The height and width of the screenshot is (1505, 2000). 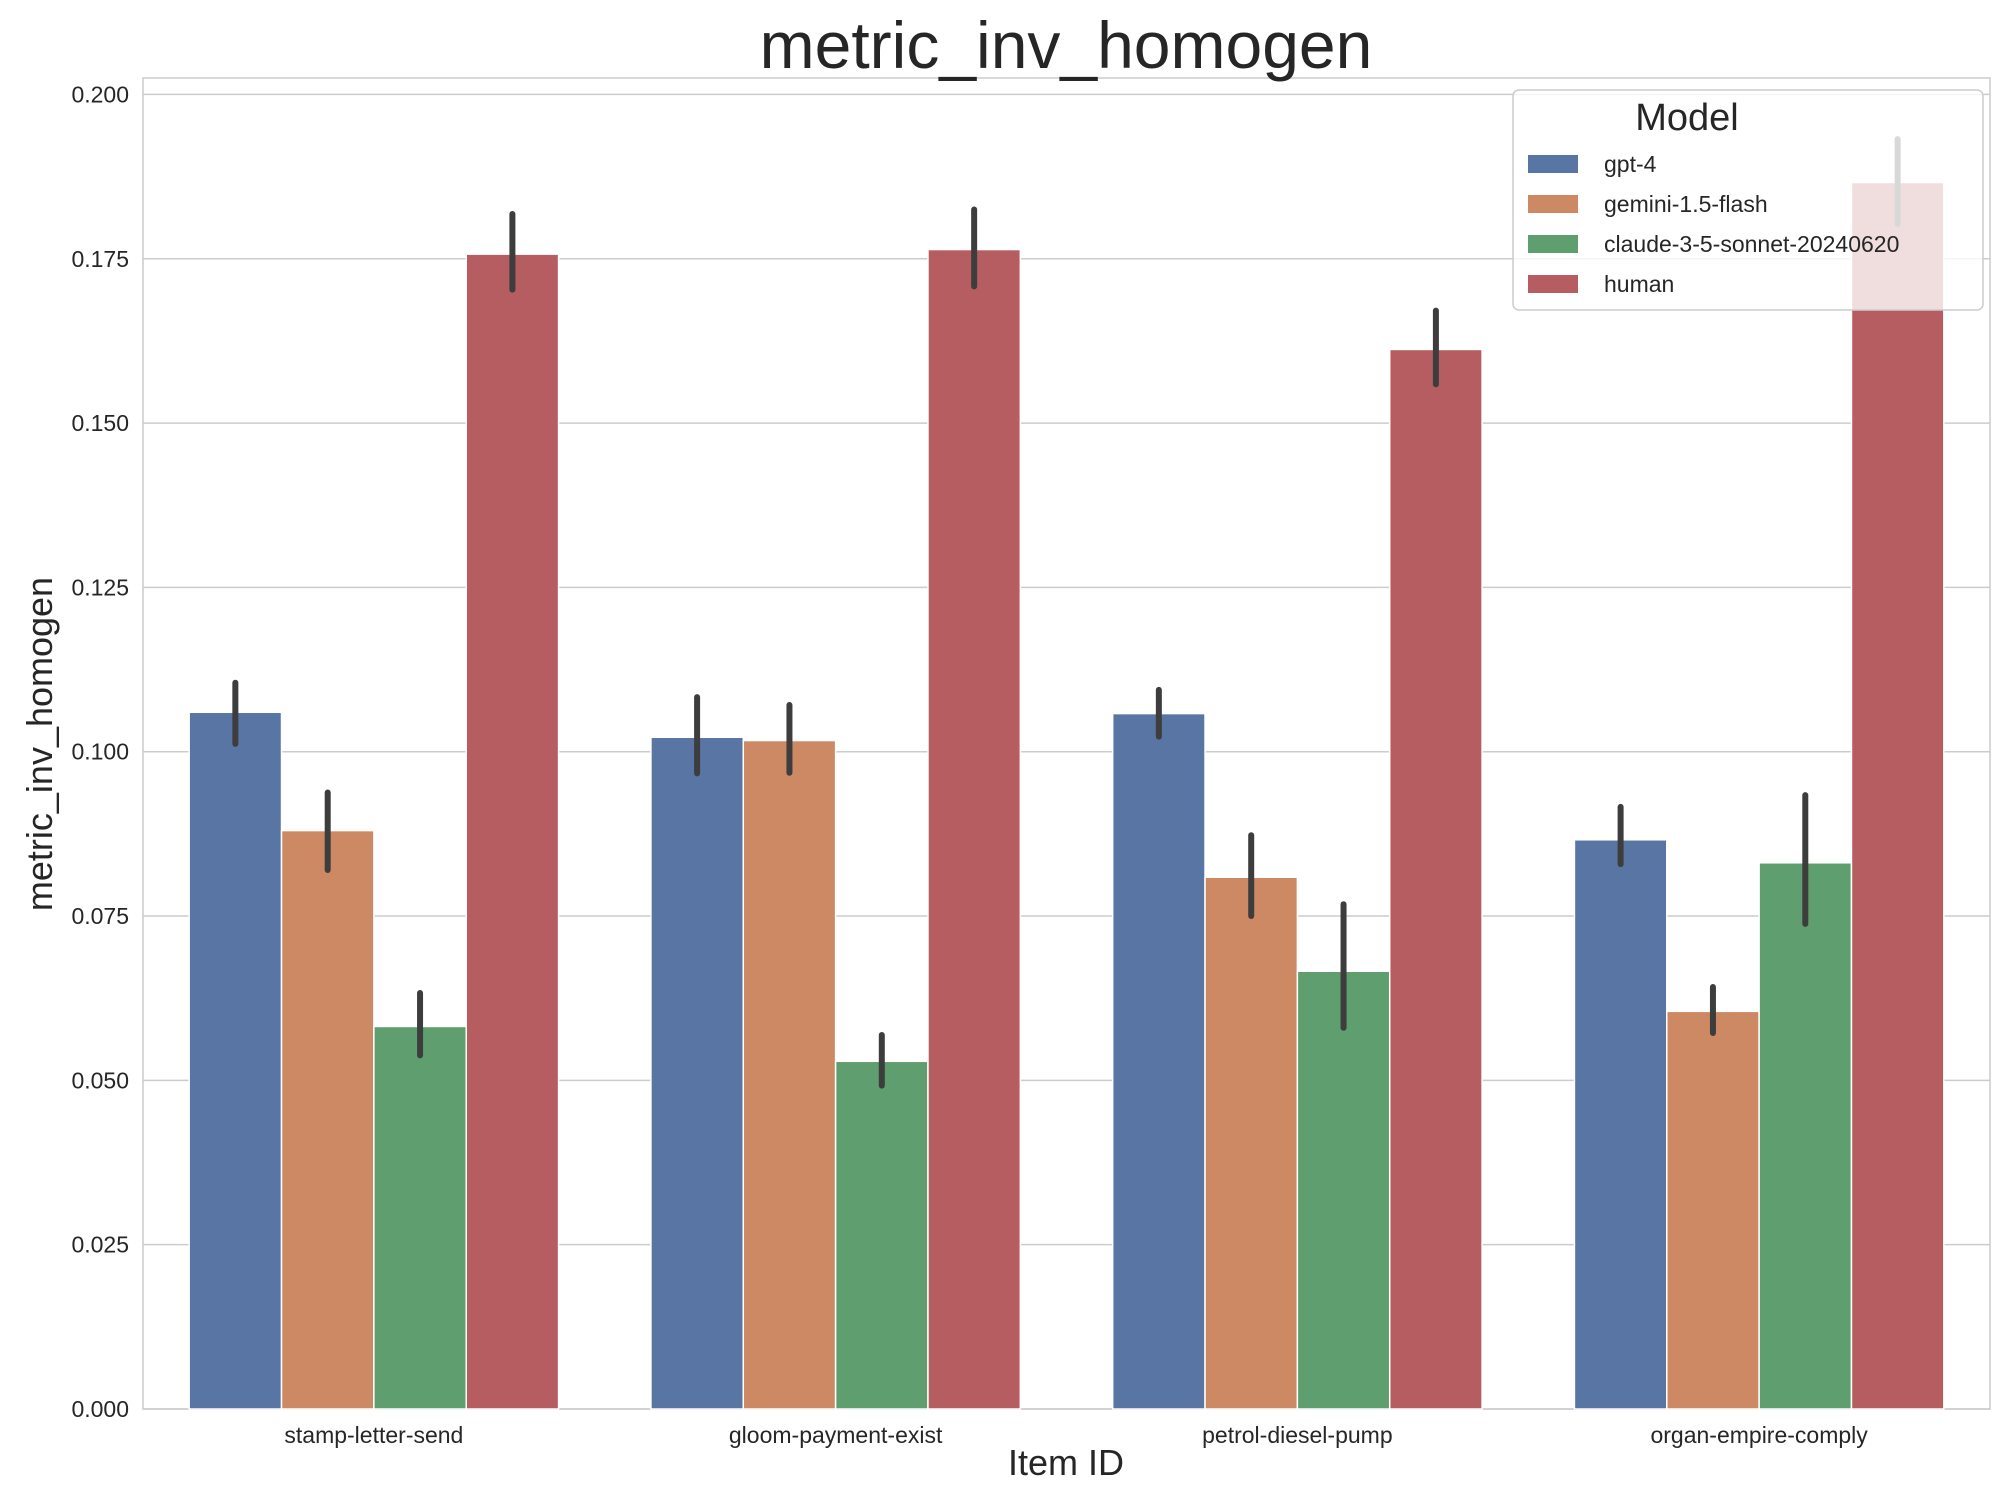 What do you see at coordinates (100, 1409) in the screenshot?
I see `y-tick-label: 0.000` at bounding box center [100, 1409].